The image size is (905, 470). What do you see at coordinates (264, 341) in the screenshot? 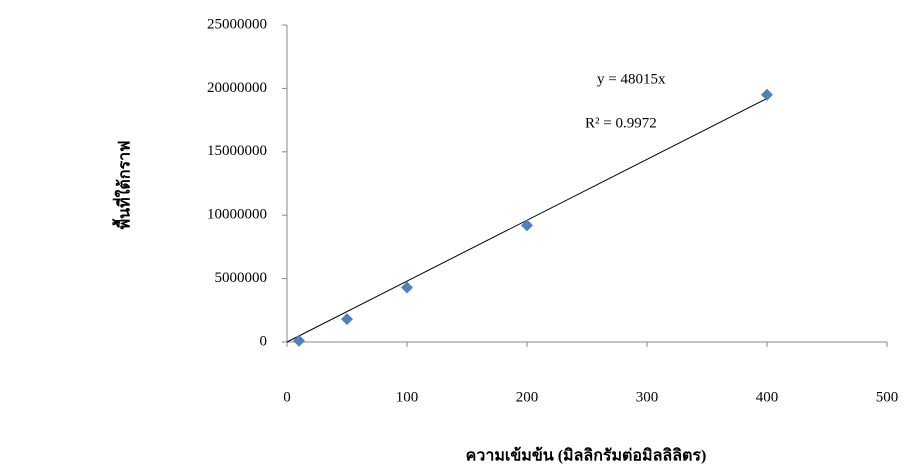
I see `y-tick-label: 0` at bounding box center [264, 341].